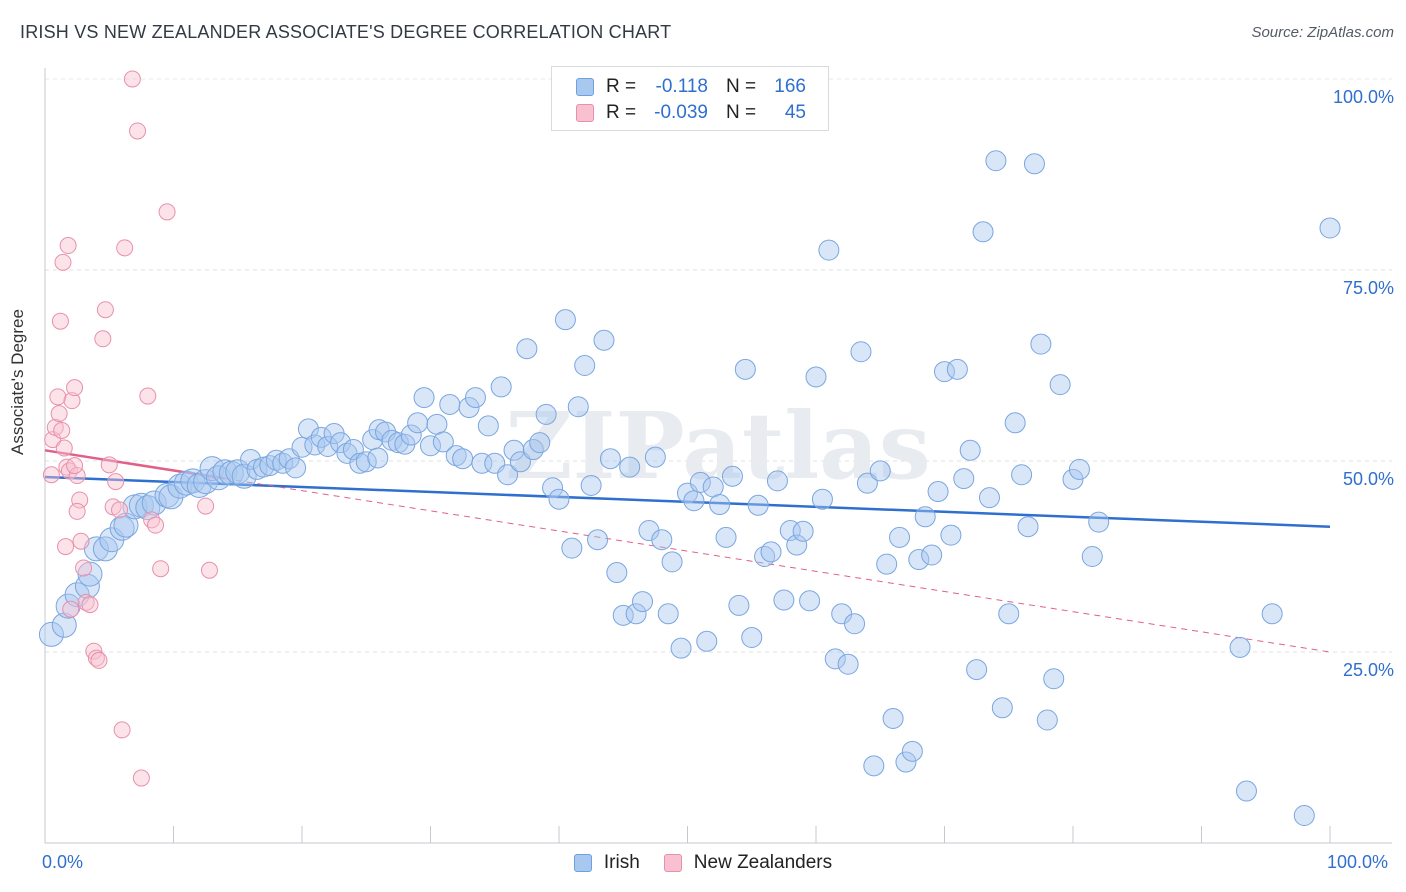  What do you see at coordinates (672, 863) in the screenshot?
I see `bottom-legend-swatch-new-zealanders` at bounding box center [672, 863].